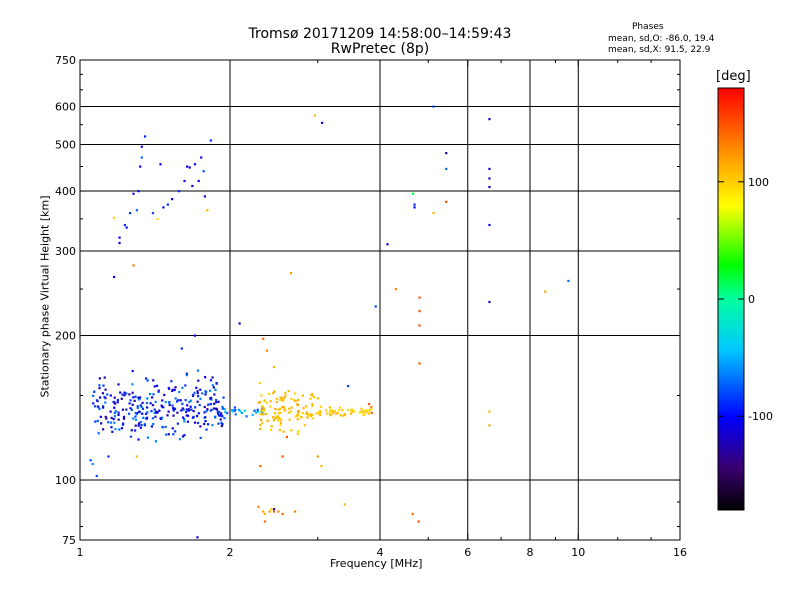 This screenshot has height=600, width=800. I want to click on y-tick-label: 75, so click(69, 540).